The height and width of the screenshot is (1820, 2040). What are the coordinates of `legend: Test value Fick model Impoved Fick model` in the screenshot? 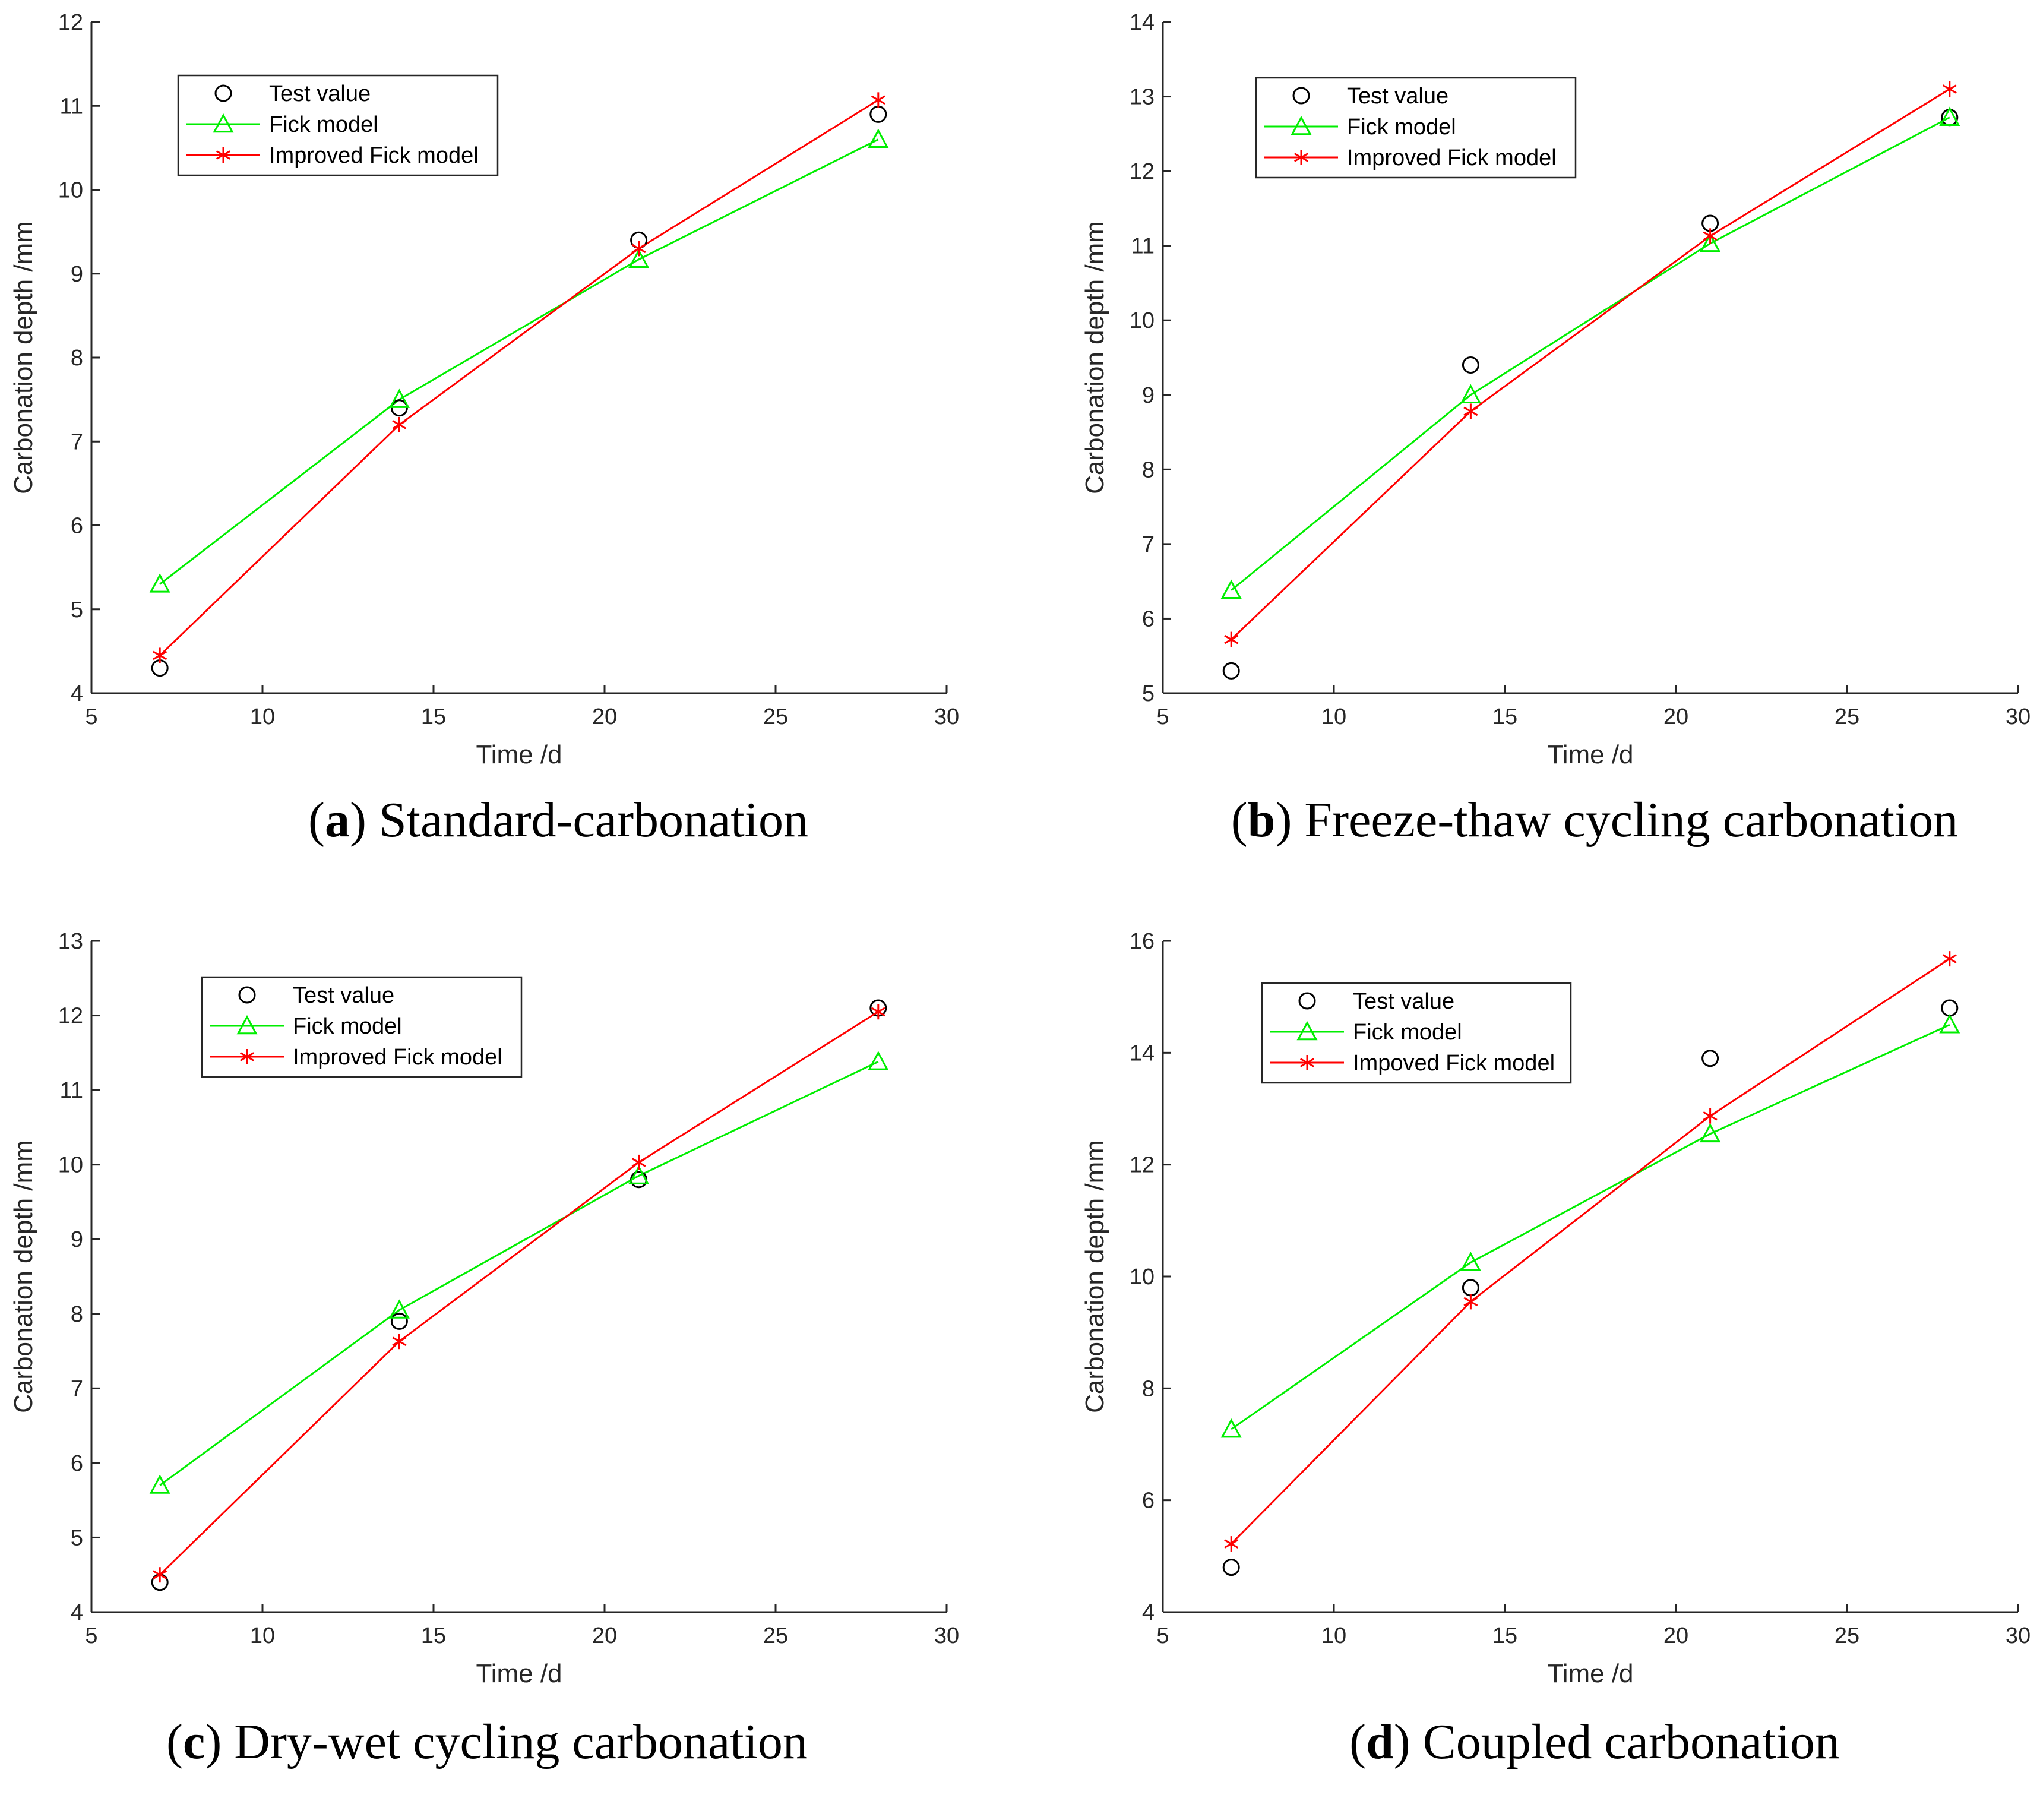 It's located at (1417, 1033).